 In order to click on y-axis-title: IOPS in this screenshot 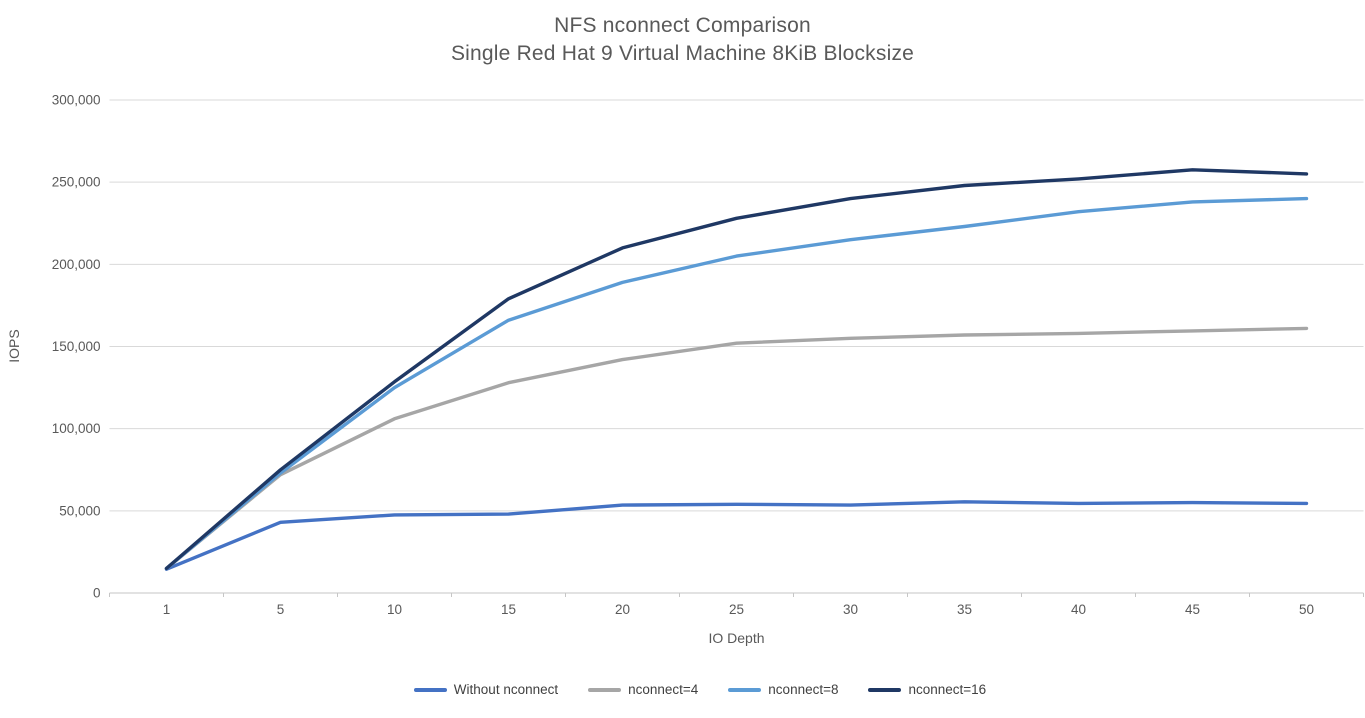, I will do `click(14, 346)`.